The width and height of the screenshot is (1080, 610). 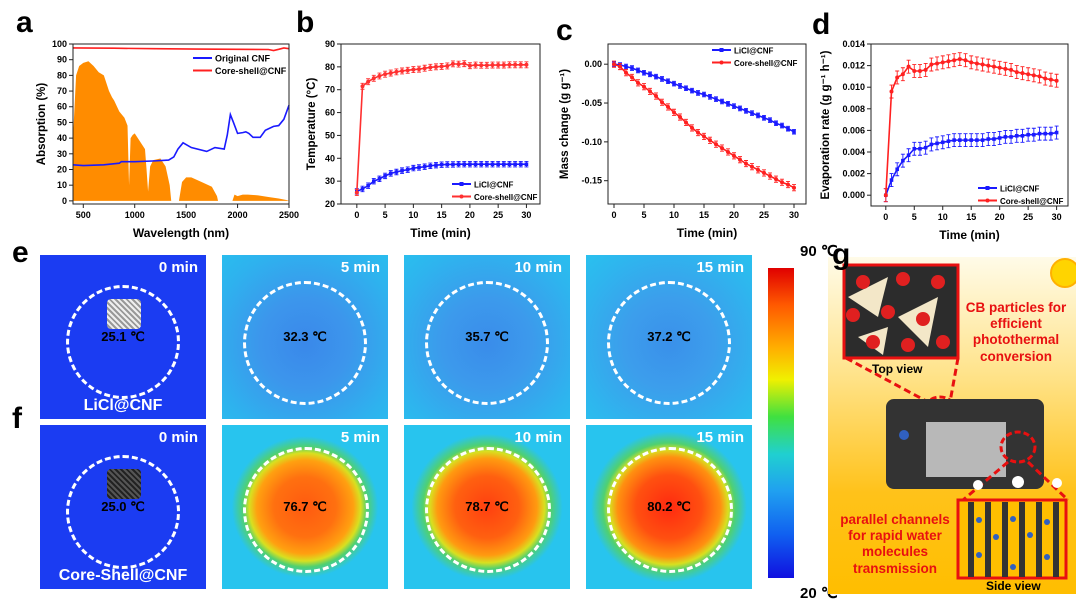 What do you see at coordinates (238, 215) in the screenshot?
I see `x-tick-label: 2000` at bounding box center [238, 215].